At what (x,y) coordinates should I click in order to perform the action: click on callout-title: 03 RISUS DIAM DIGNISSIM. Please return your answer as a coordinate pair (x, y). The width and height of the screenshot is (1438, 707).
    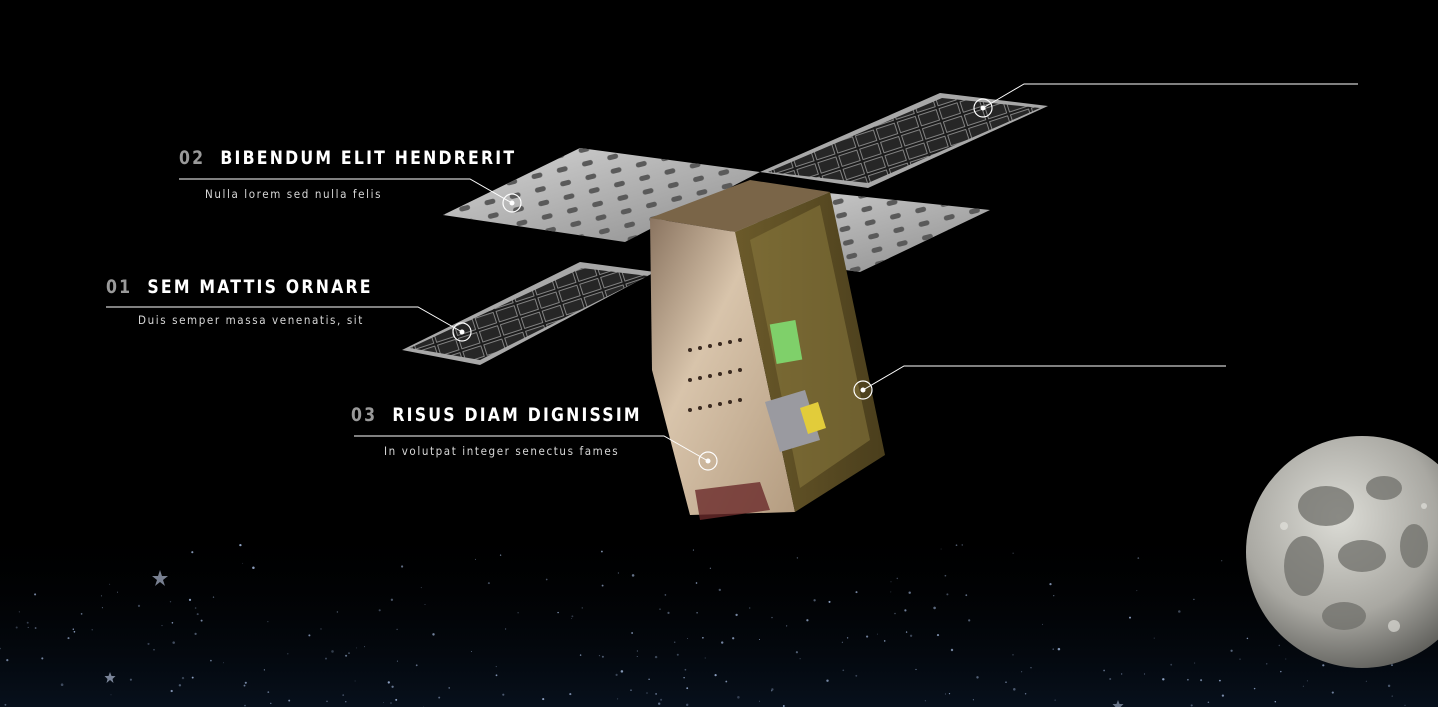
    Looking at the image, I should click on (496, 415).